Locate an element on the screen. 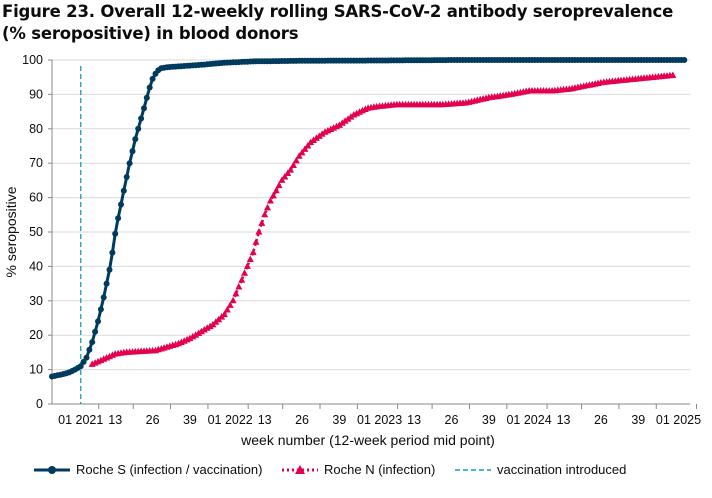 The width and height of the screenshot is (712, 498). y-tick-label: 50 is located at coordinates (36, 232).